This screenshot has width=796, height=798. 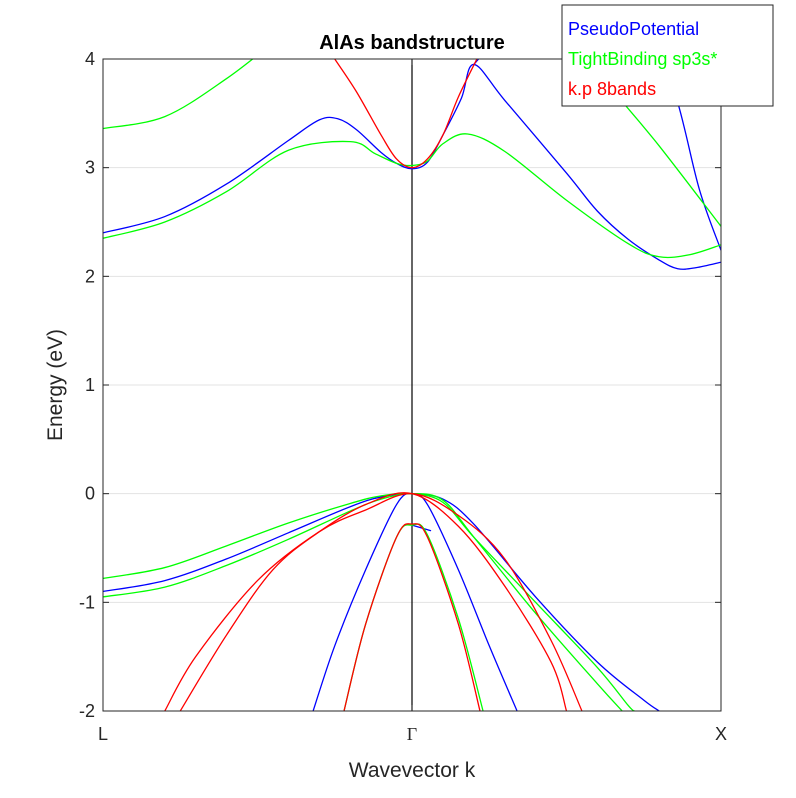 I want to click on y-tick-label: 2, so click(x=90, y=276).